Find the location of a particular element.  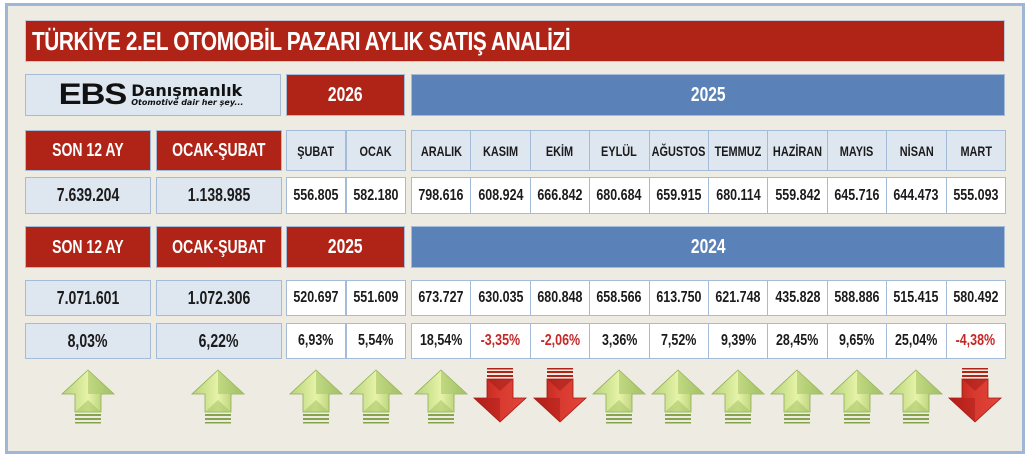

month-header: EYLÜL is located at coordinates (619, 150).